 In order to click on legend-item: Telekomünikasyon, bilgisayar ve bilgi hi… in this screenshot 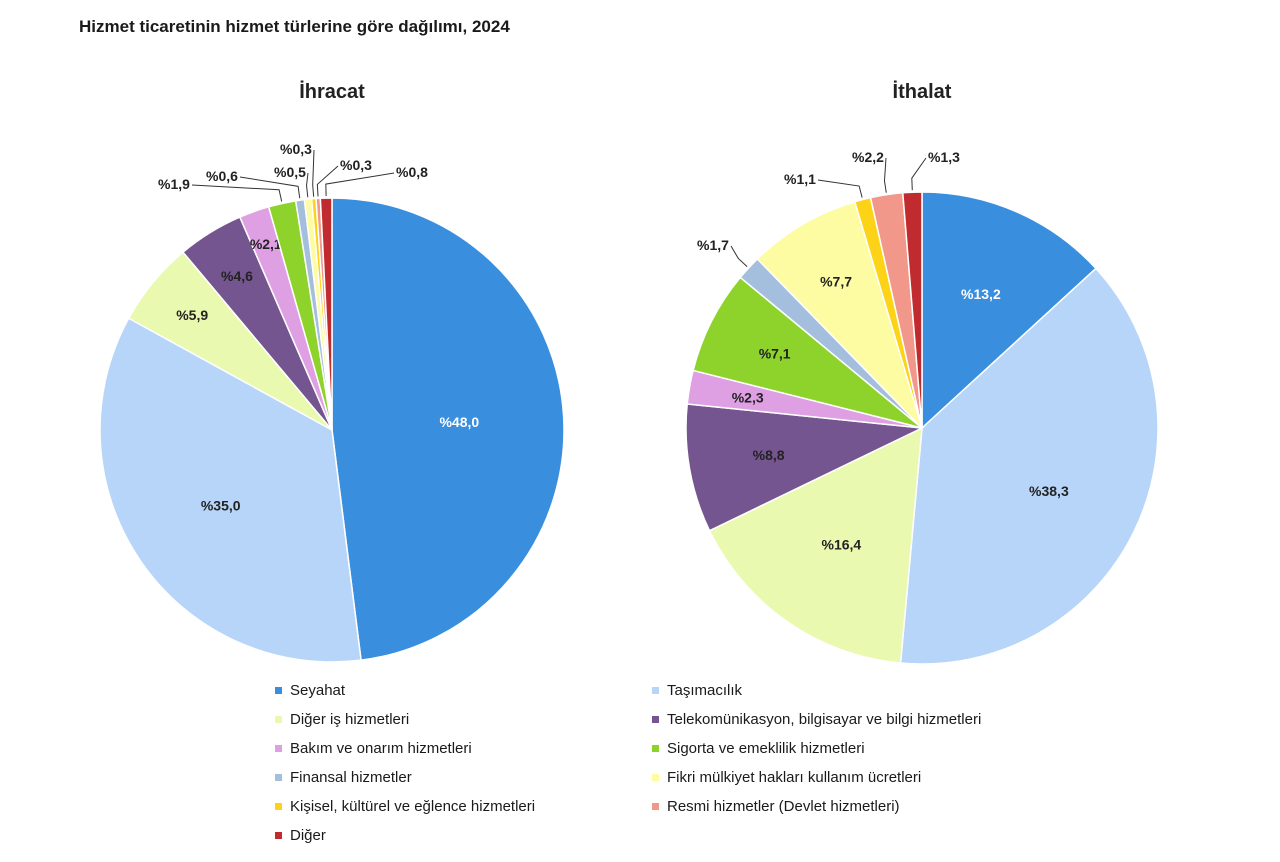, I will do `click(816, 719)`.